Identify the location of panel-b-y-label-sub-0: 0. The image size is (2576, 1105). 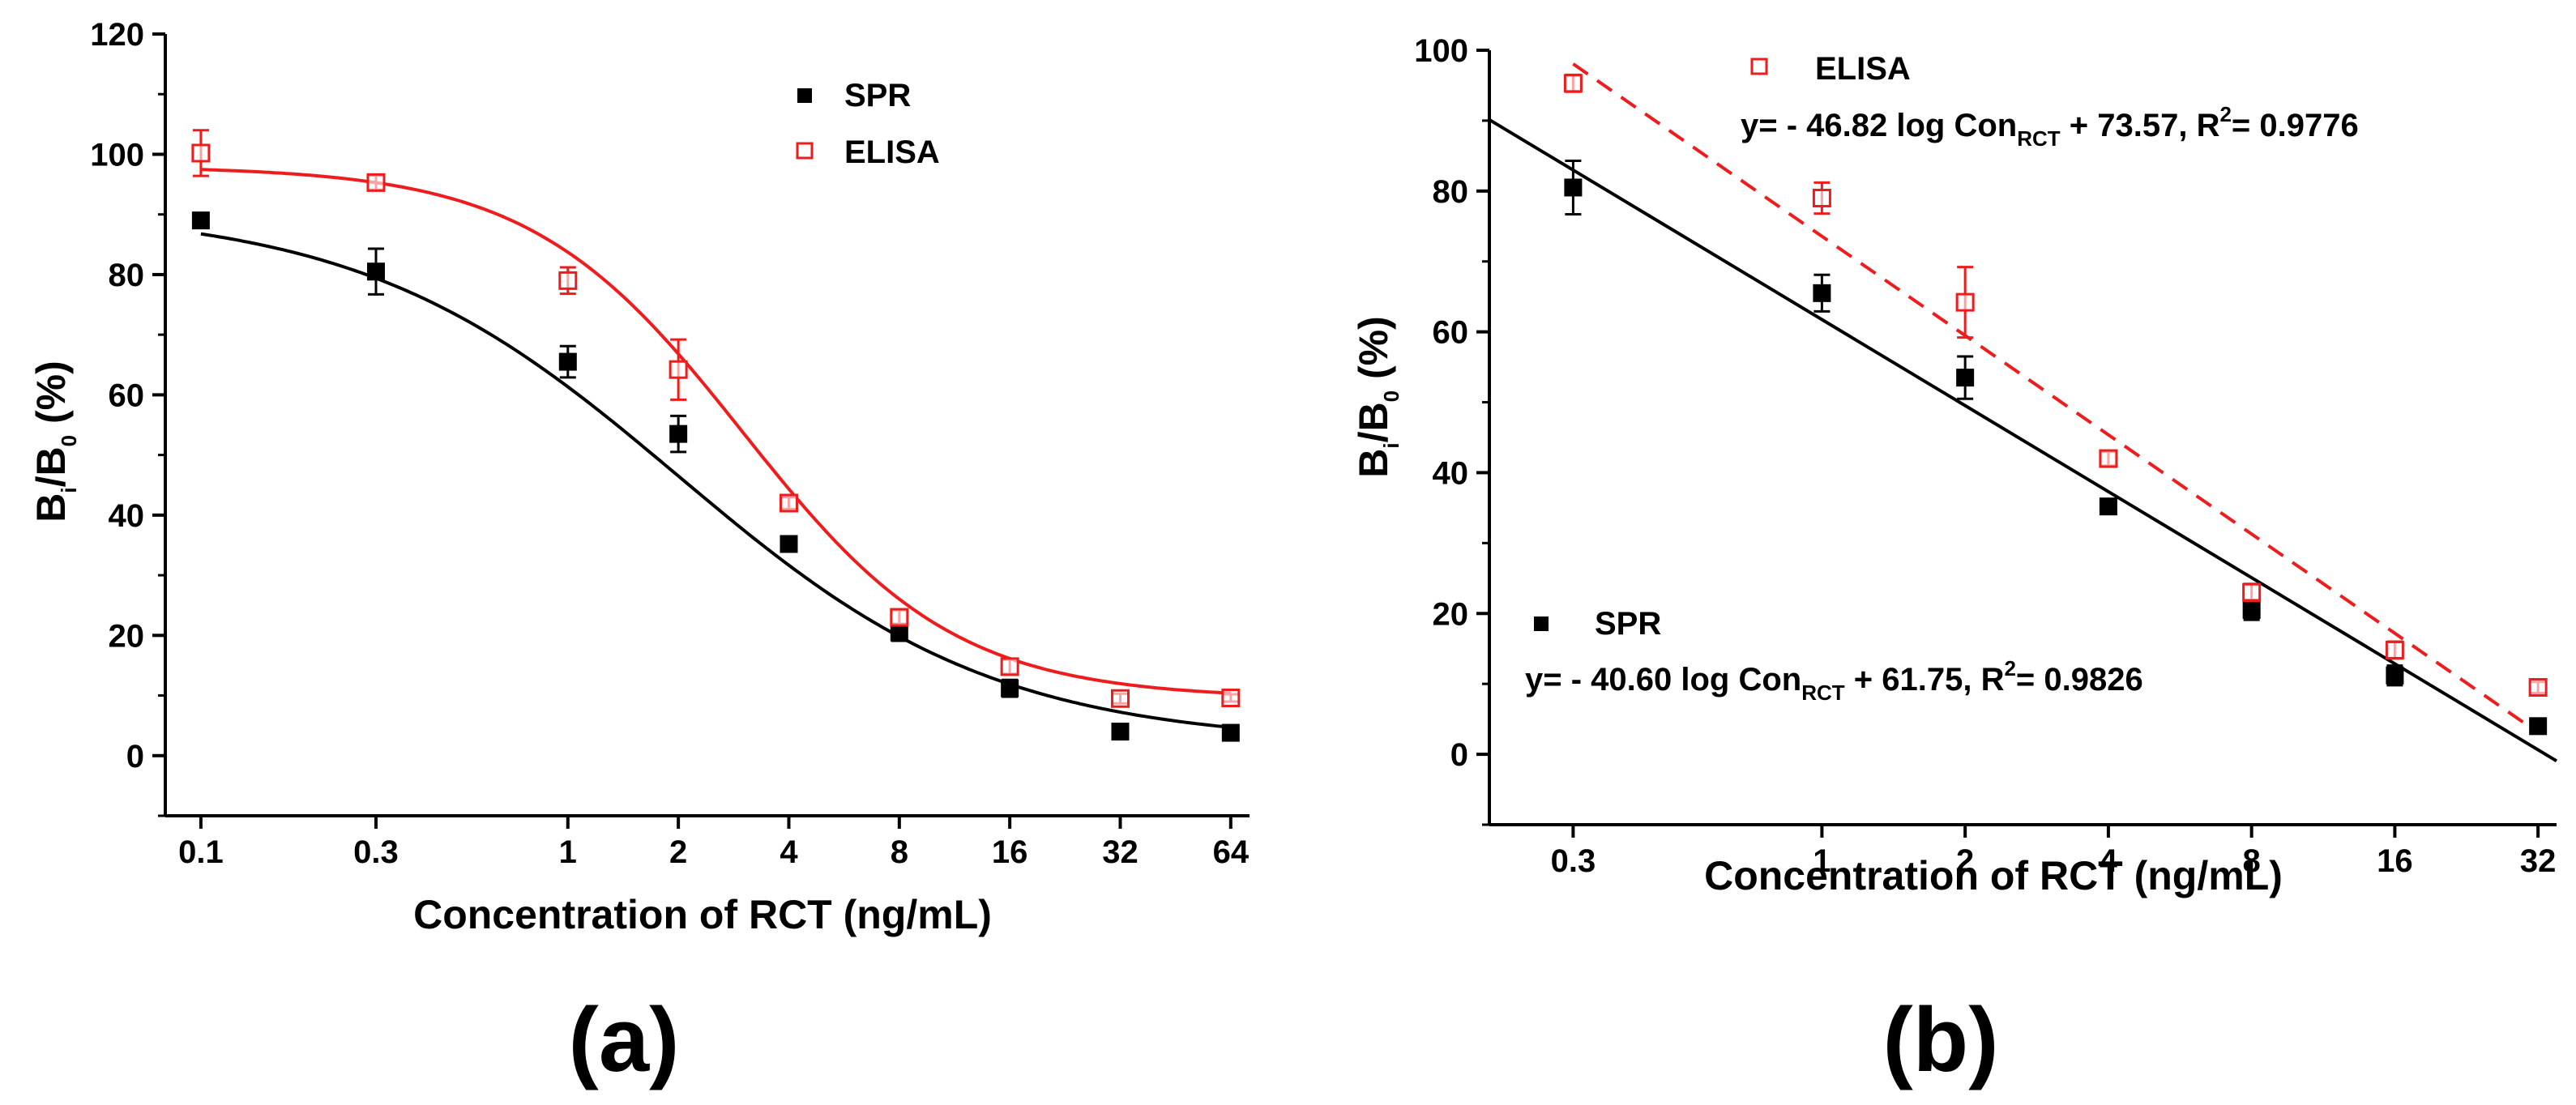
(1391, 396).